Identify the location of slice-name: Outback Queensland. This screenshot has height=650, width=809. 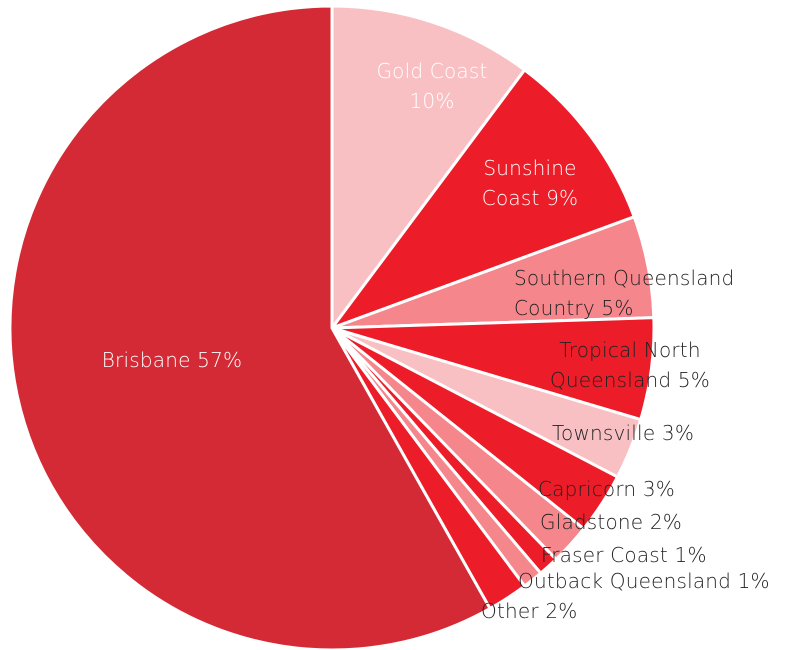
(625, 581).